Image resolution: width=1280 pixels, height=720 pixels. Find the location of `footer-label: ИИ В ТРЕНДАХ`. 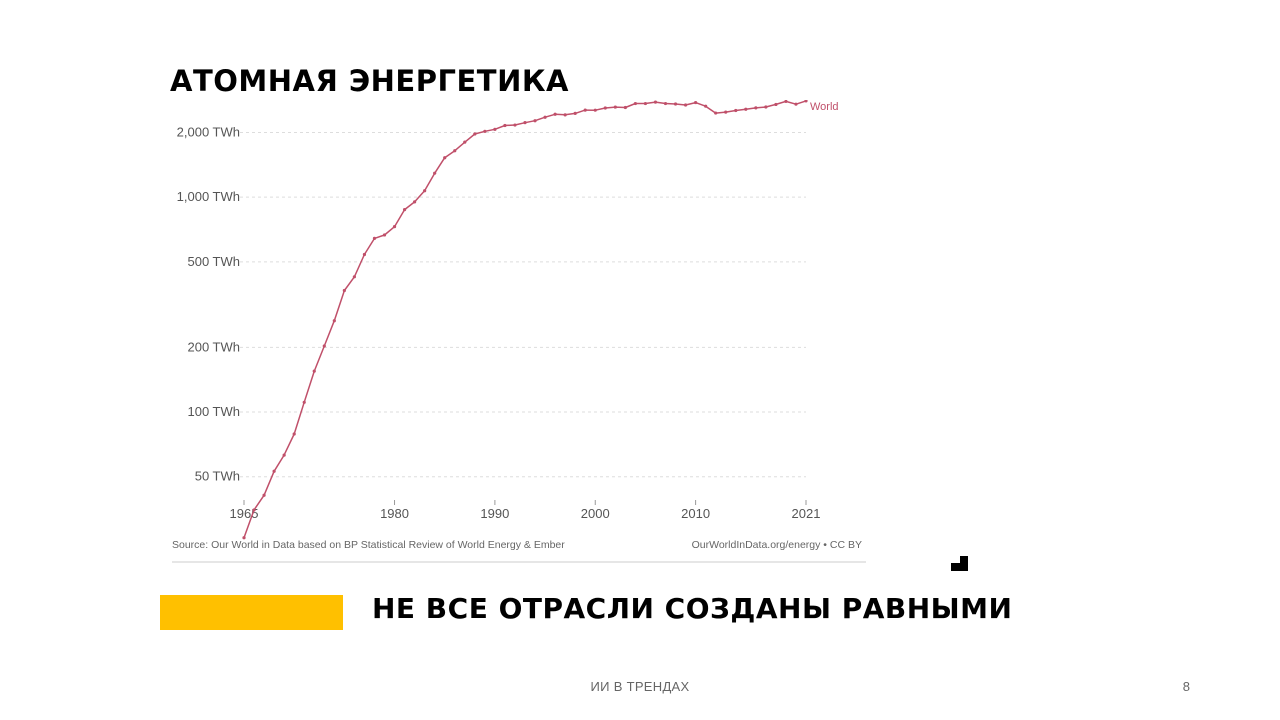

footer-label: ИИ В ТРЕНДАХ is located at coordinates (640, 686).